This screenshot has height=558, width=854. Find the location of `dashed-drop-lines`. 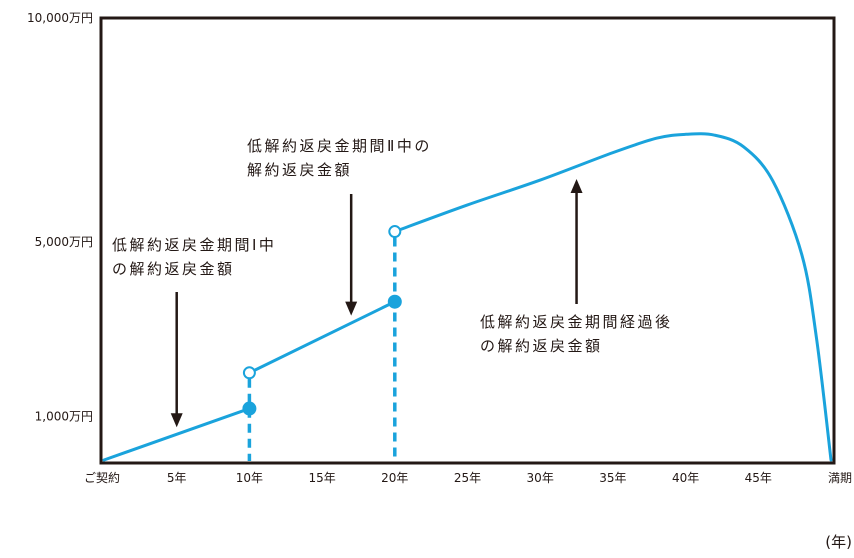

dashed-drop-lines is located at coordinates (322, 349).